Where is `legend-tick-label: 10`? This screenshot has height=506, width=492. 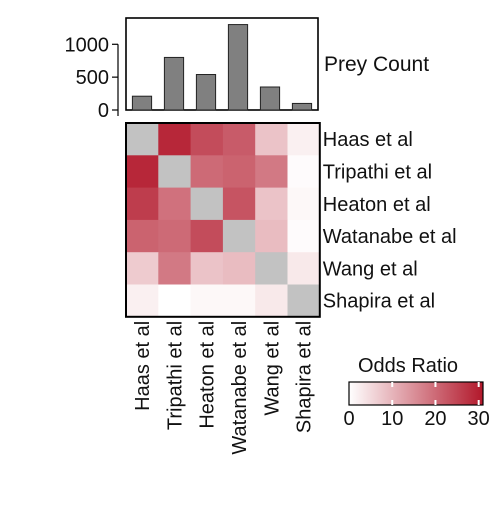 legend-tick-label: 10 is located at coordinates (392, 419).